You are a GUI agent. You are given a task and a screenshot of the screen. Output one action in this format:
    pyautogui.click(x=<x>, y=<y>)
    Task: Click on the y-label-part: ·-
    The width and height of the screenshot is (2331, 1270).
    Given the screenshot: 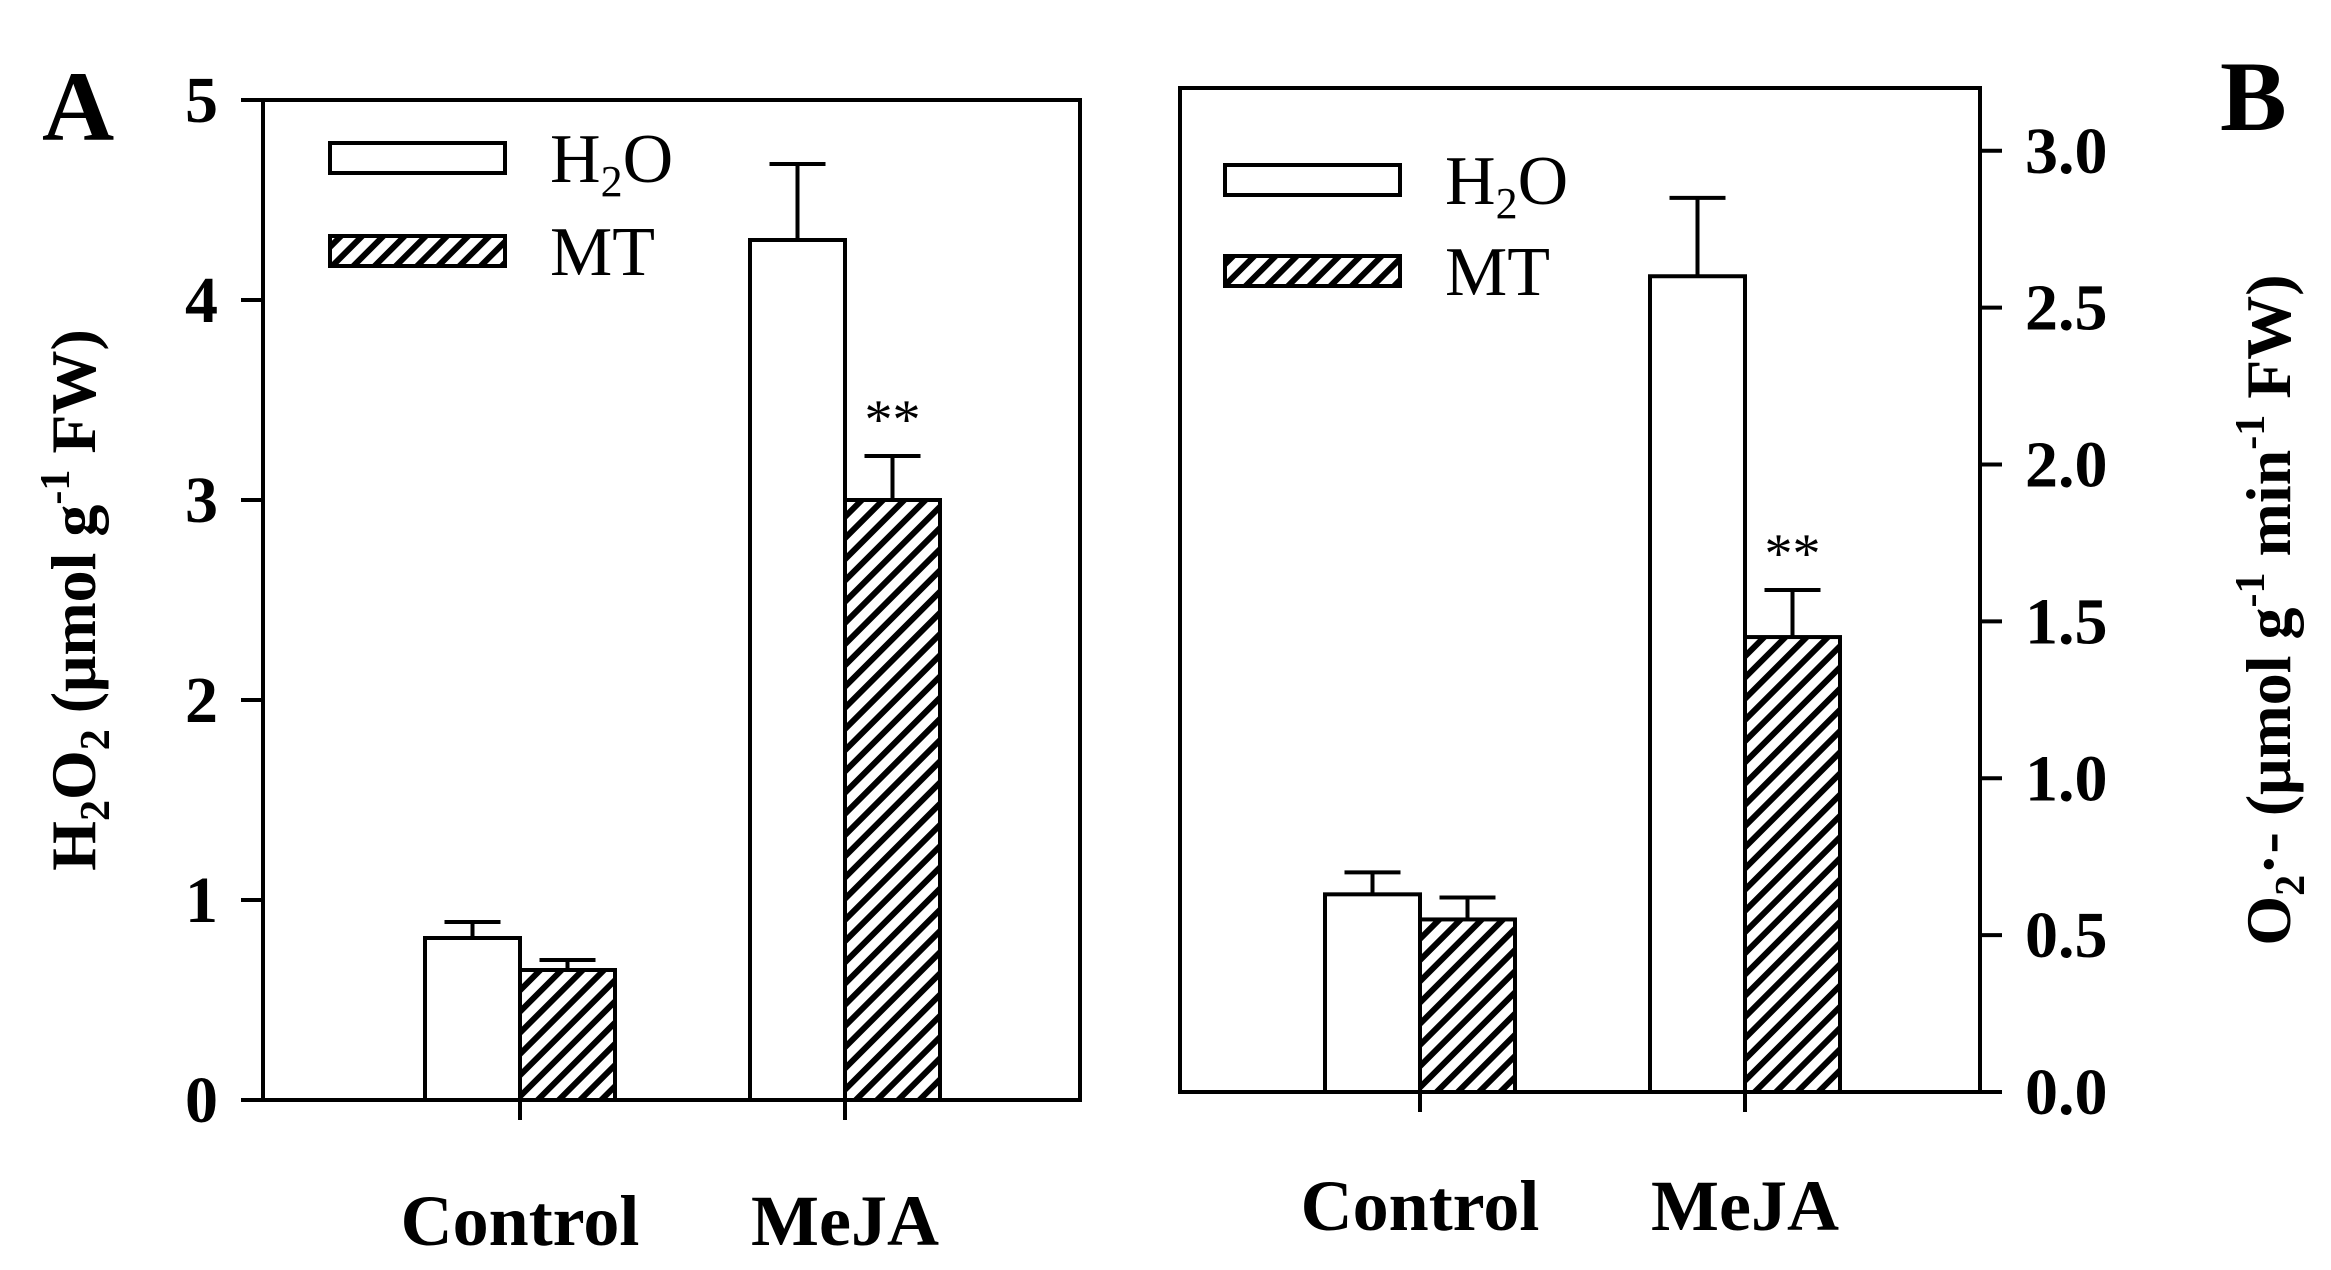 What is the action you would take?
    pyautogui.click(x=2268, y=853)
    